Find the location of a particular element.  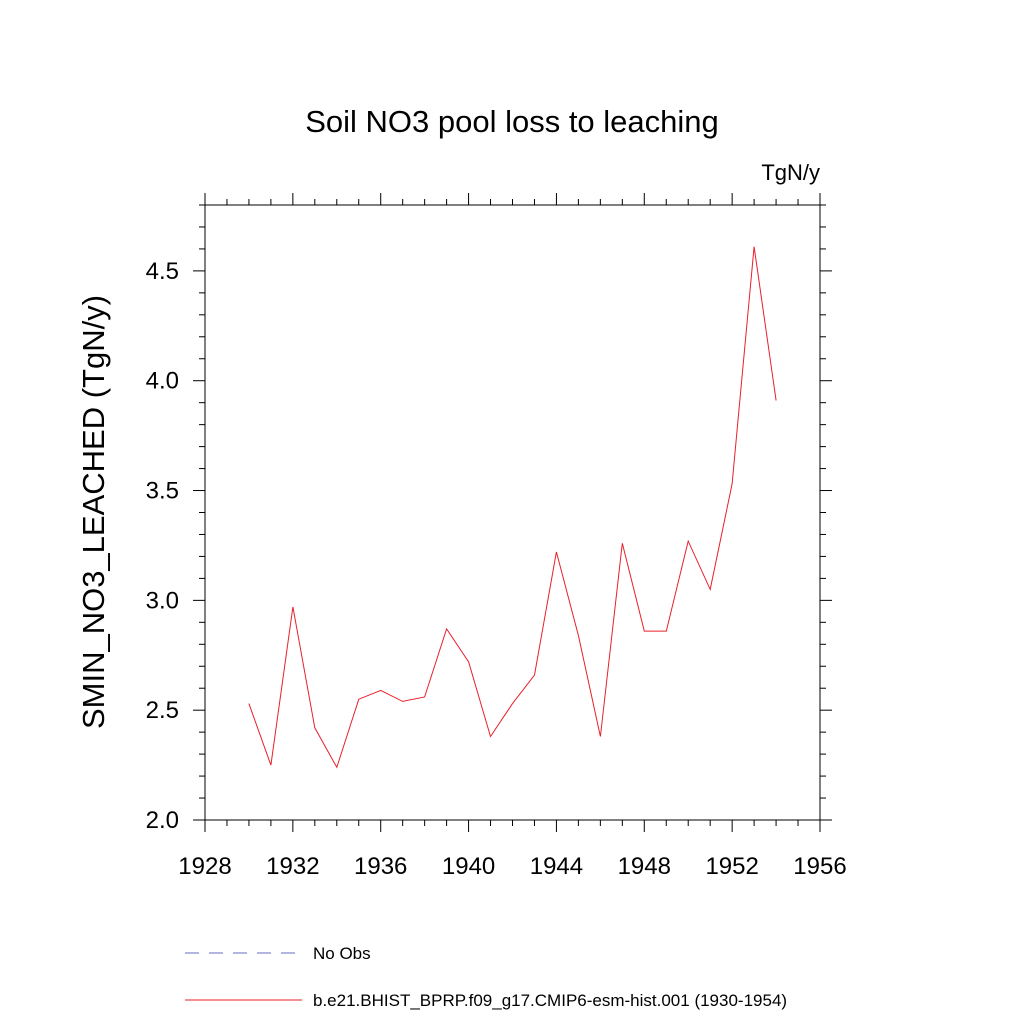

x-tick-label: 1940 is located at coordinates (468, 866).